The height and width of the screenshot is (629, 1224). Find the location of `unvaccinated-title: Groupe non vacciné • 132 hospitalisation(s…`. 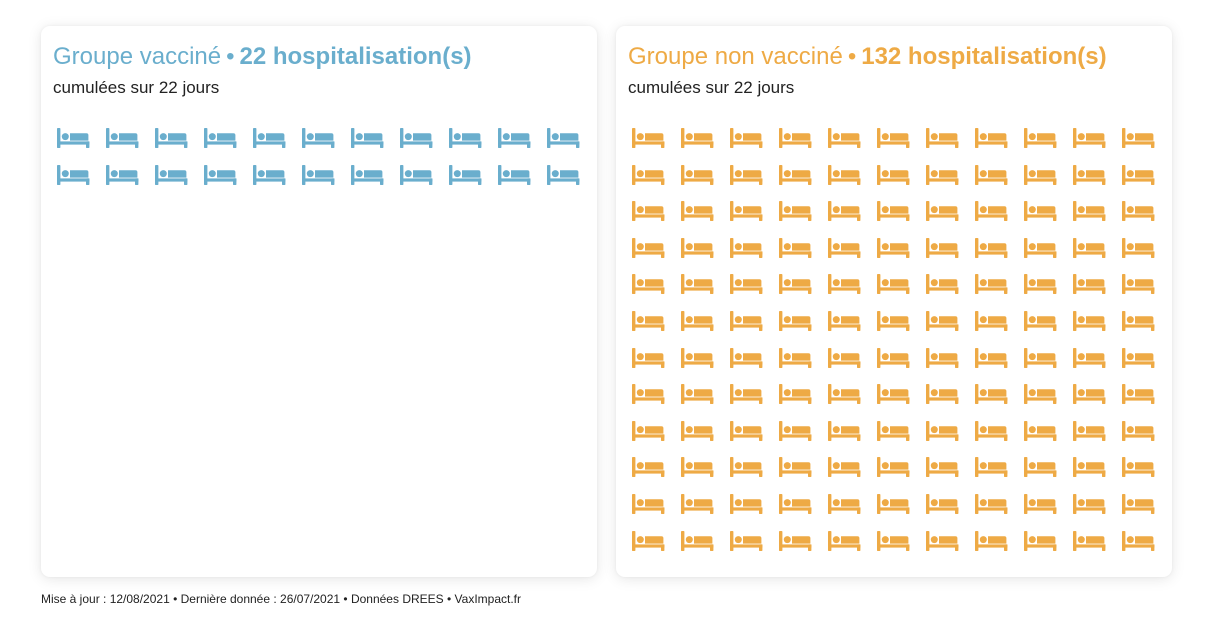

unvaccinated-title: Groupe non vacciné • 132 hospitalisation(s… is located at coordinates (867, 57).